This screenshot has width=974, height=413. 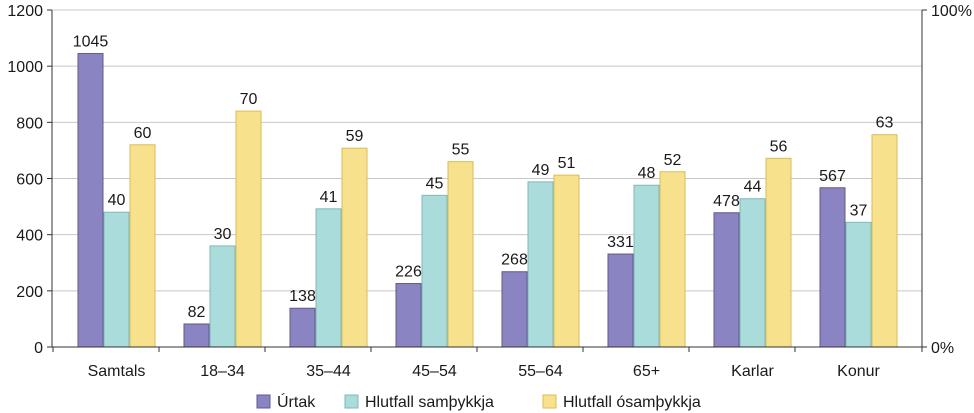 What do you see at coordinates (25, 67) in the screenshot?
I see `left-axis-tick-label: 1000` at bounding box center [25, 67].